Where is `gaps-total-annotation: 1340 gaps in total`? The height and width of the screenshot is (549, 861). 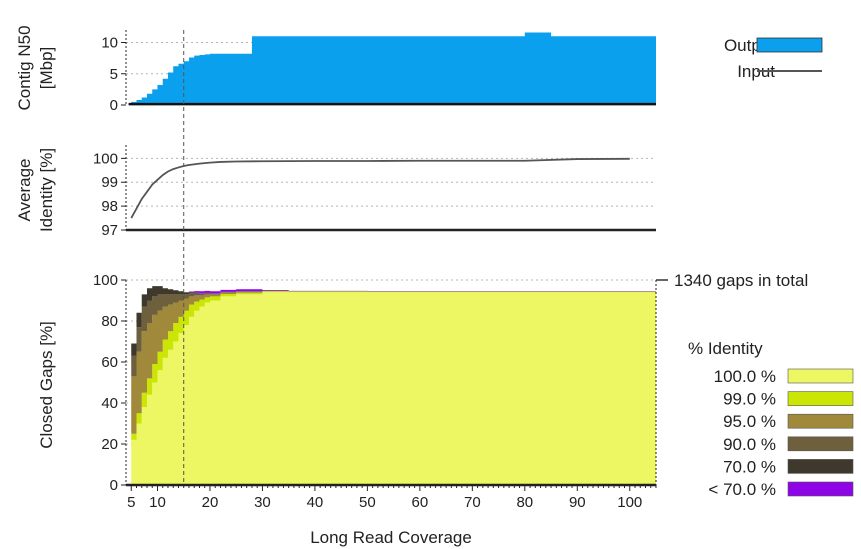
gaps-total-annotation: 1340 gaps in total is located at coordinates (741, 280).